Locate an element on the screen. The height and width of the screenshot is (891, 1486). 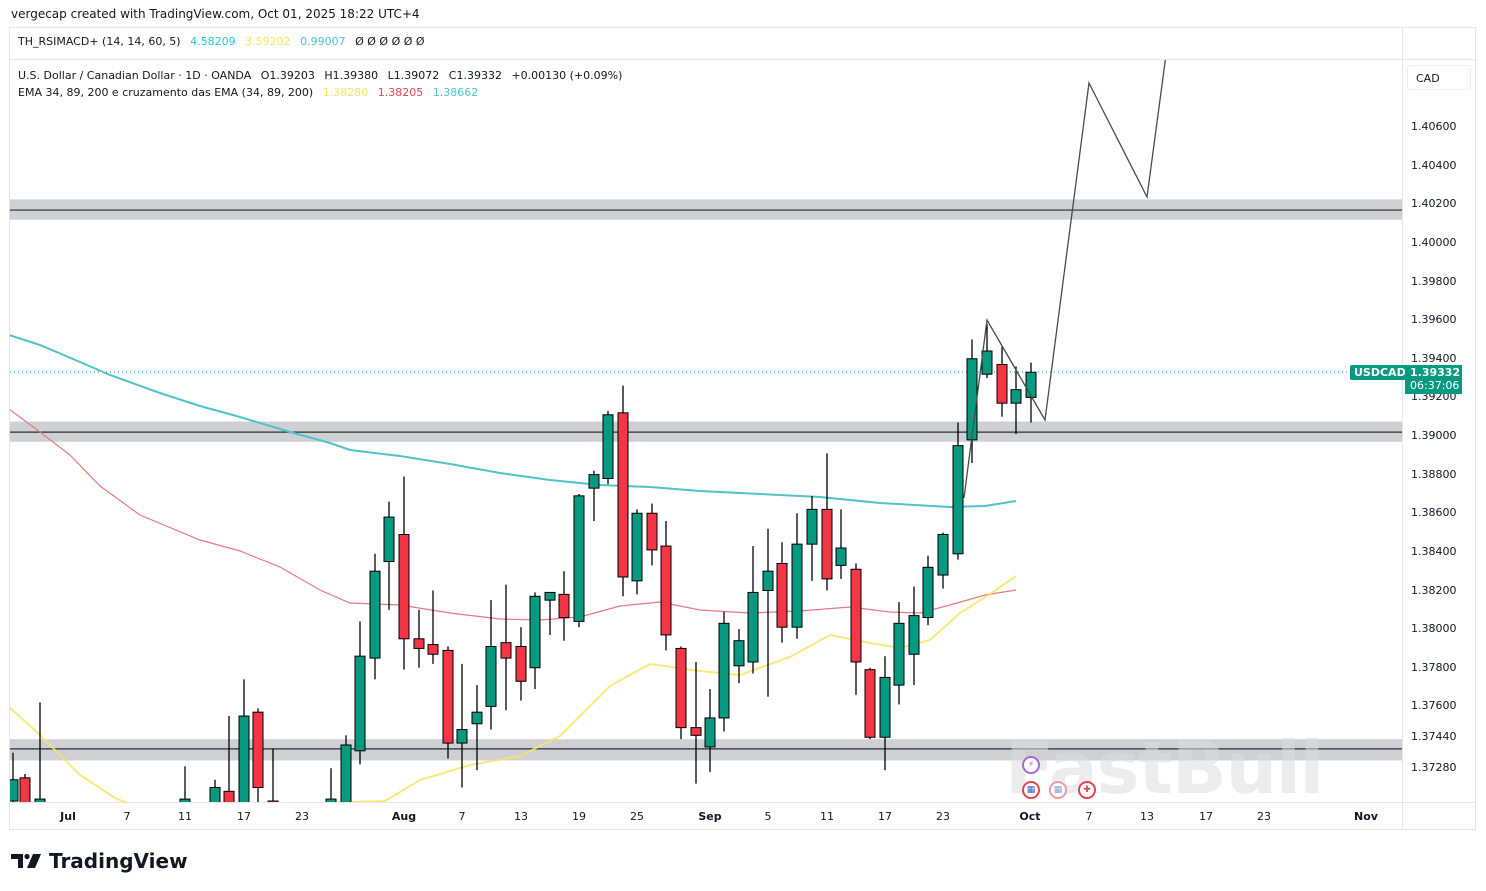
price-label: 1.39400 is located at coordinates (1434, 358).